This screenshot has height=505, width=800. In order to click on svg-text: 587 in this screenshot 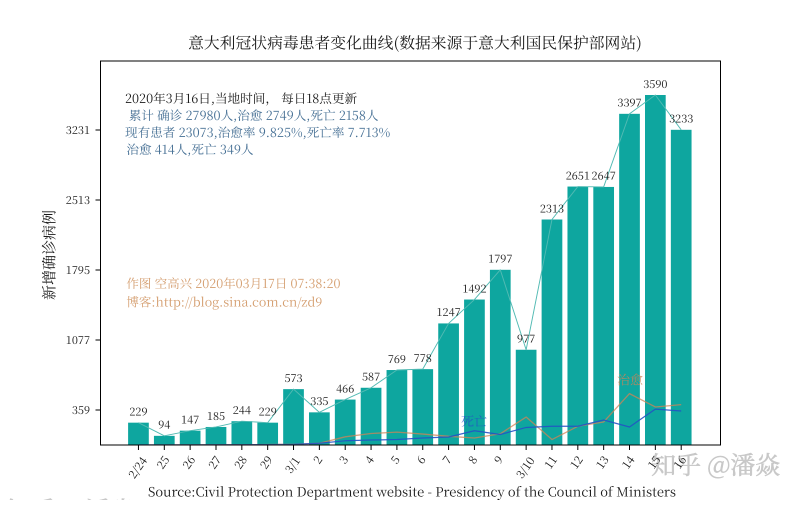, I will do `click(371, 377)`.